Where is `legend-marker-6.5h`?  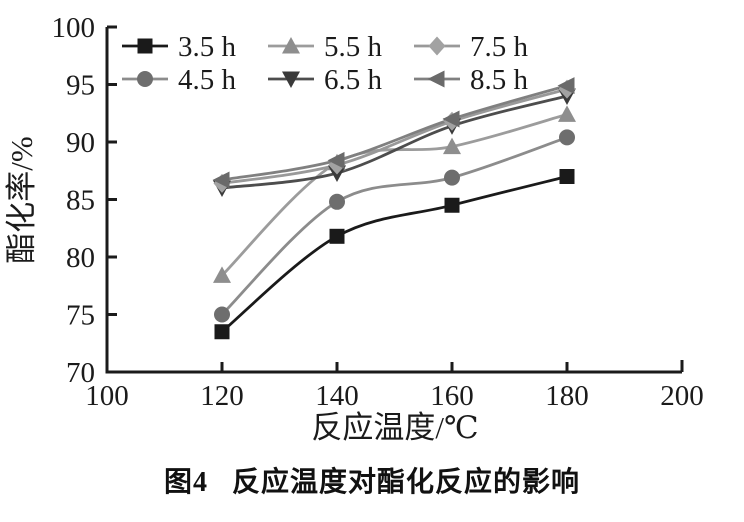 legend-marker-6.5h is located at coordinates (291, 79).